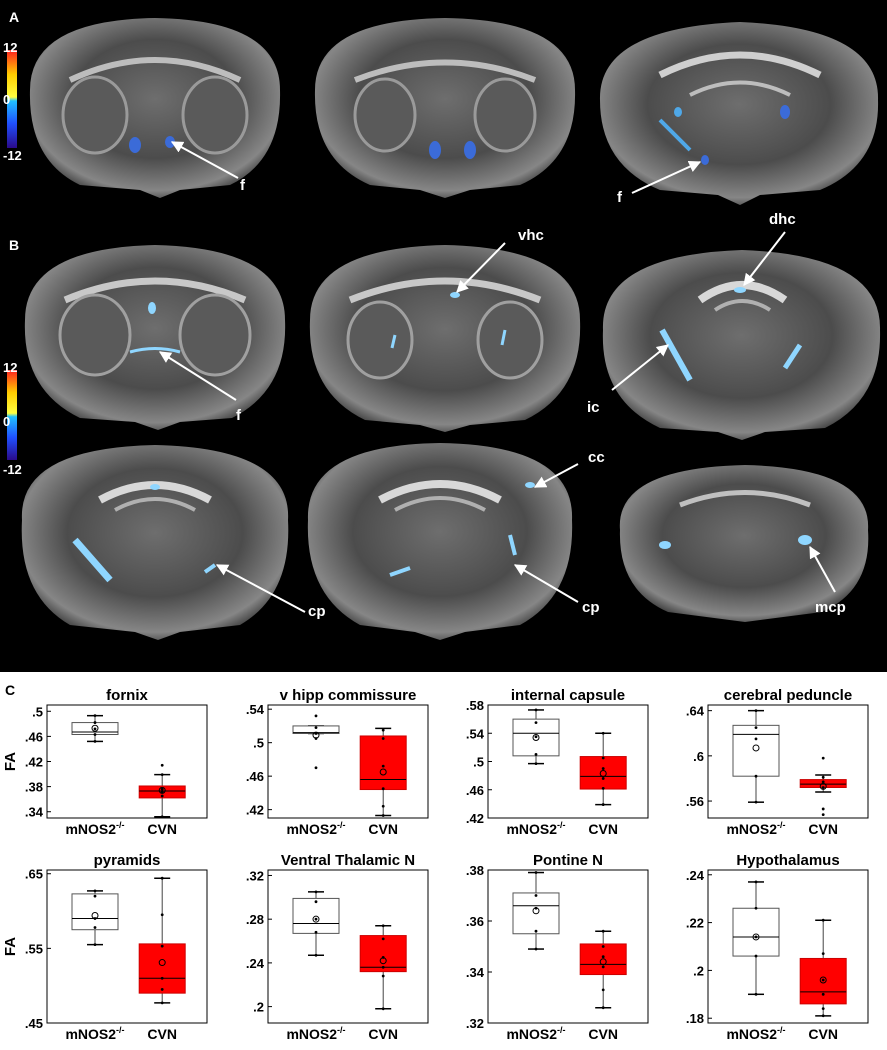 This screenshot has width=887, height=1050. What do you see at coordinates (440, 541) in the screenshot?
I see `brain-slice-b5` at bounding box center [440, 541].